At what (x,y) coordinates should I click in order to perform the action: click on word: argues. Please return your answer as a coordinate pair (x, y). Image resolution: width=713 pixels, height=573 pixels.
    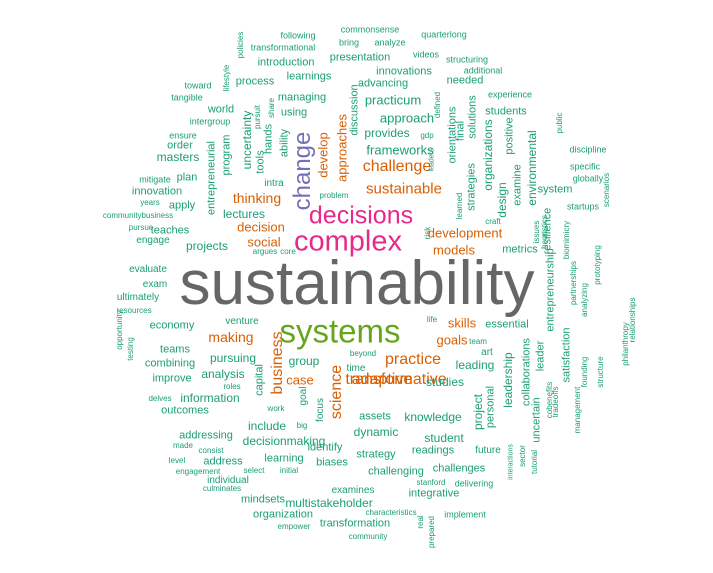
    Looking at the image, I should click on (265, 251).